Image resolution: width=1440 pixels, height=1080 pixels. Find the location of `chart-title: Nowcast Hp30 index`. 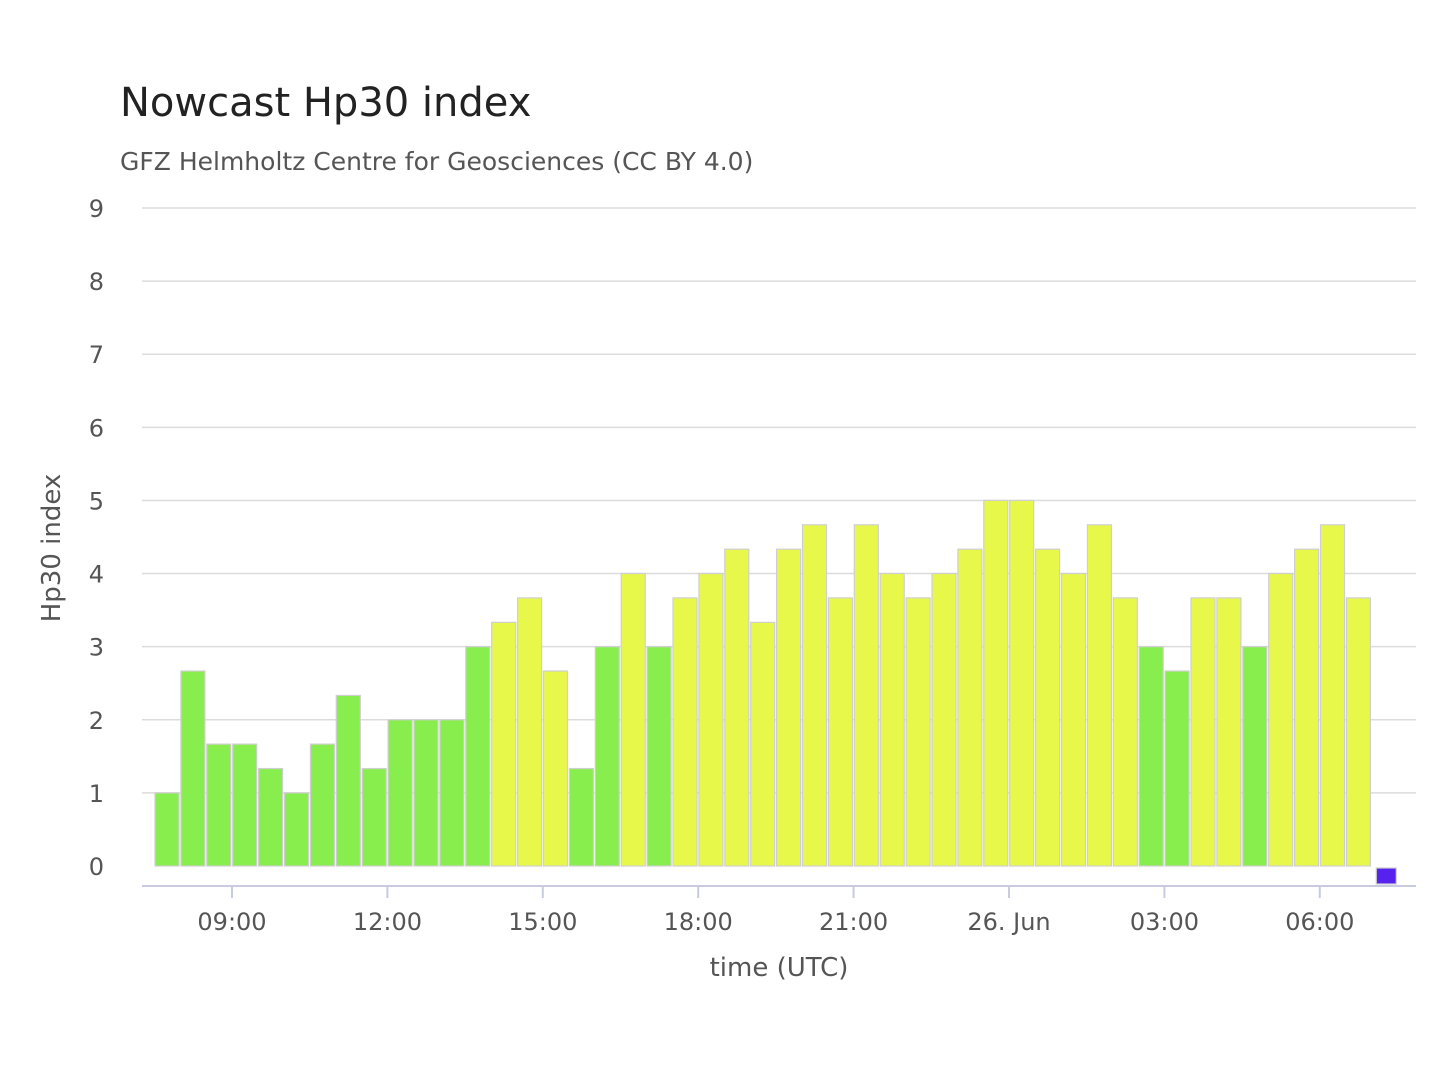

chart-title: Nowcast Hp30 index is located at coordinates (325, 103).